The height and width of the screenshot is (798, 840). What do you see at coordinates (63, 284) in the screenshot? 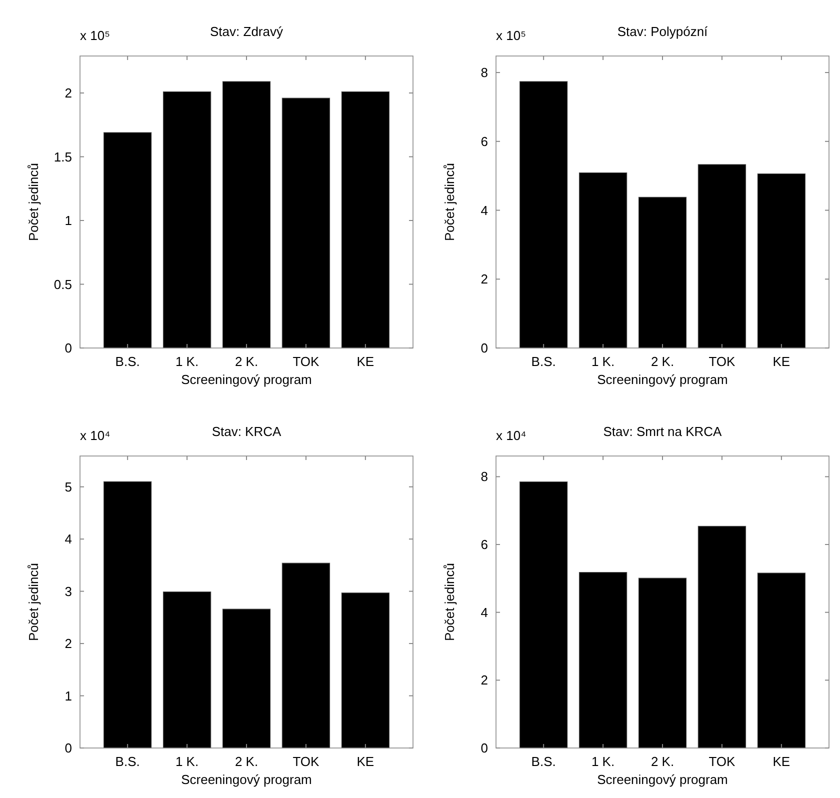
I see `y-tick-label: 0.5` at bounding box center [63, 284].